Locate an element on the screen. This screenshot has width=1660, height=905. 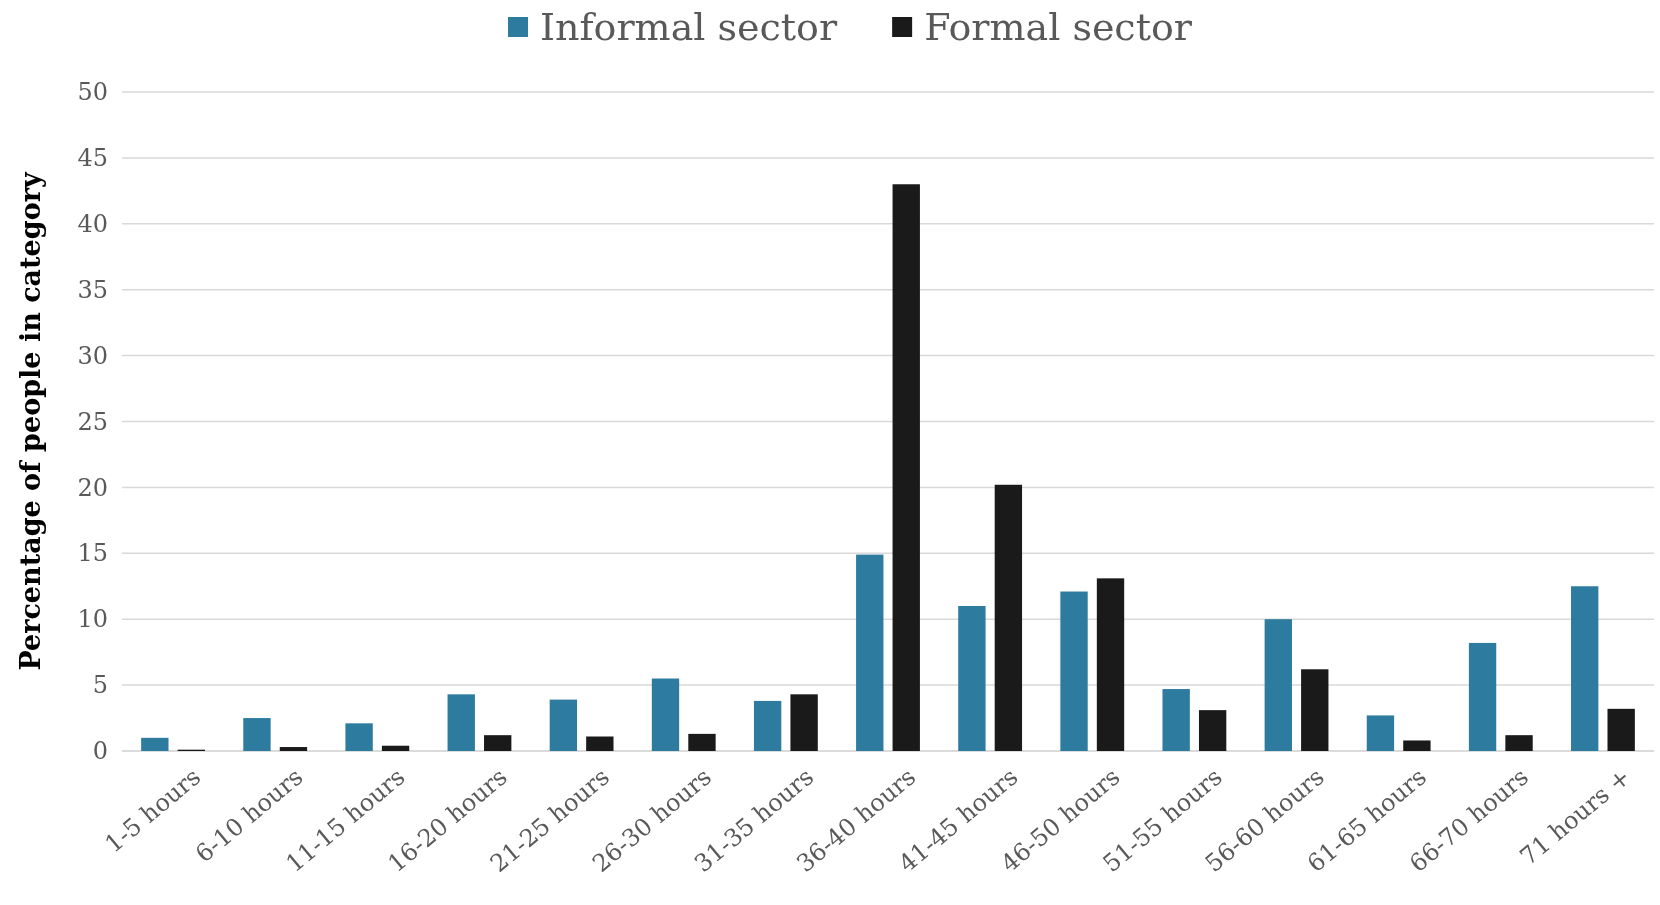
y-tick-label: 35 is located at coordinates (92, 289).